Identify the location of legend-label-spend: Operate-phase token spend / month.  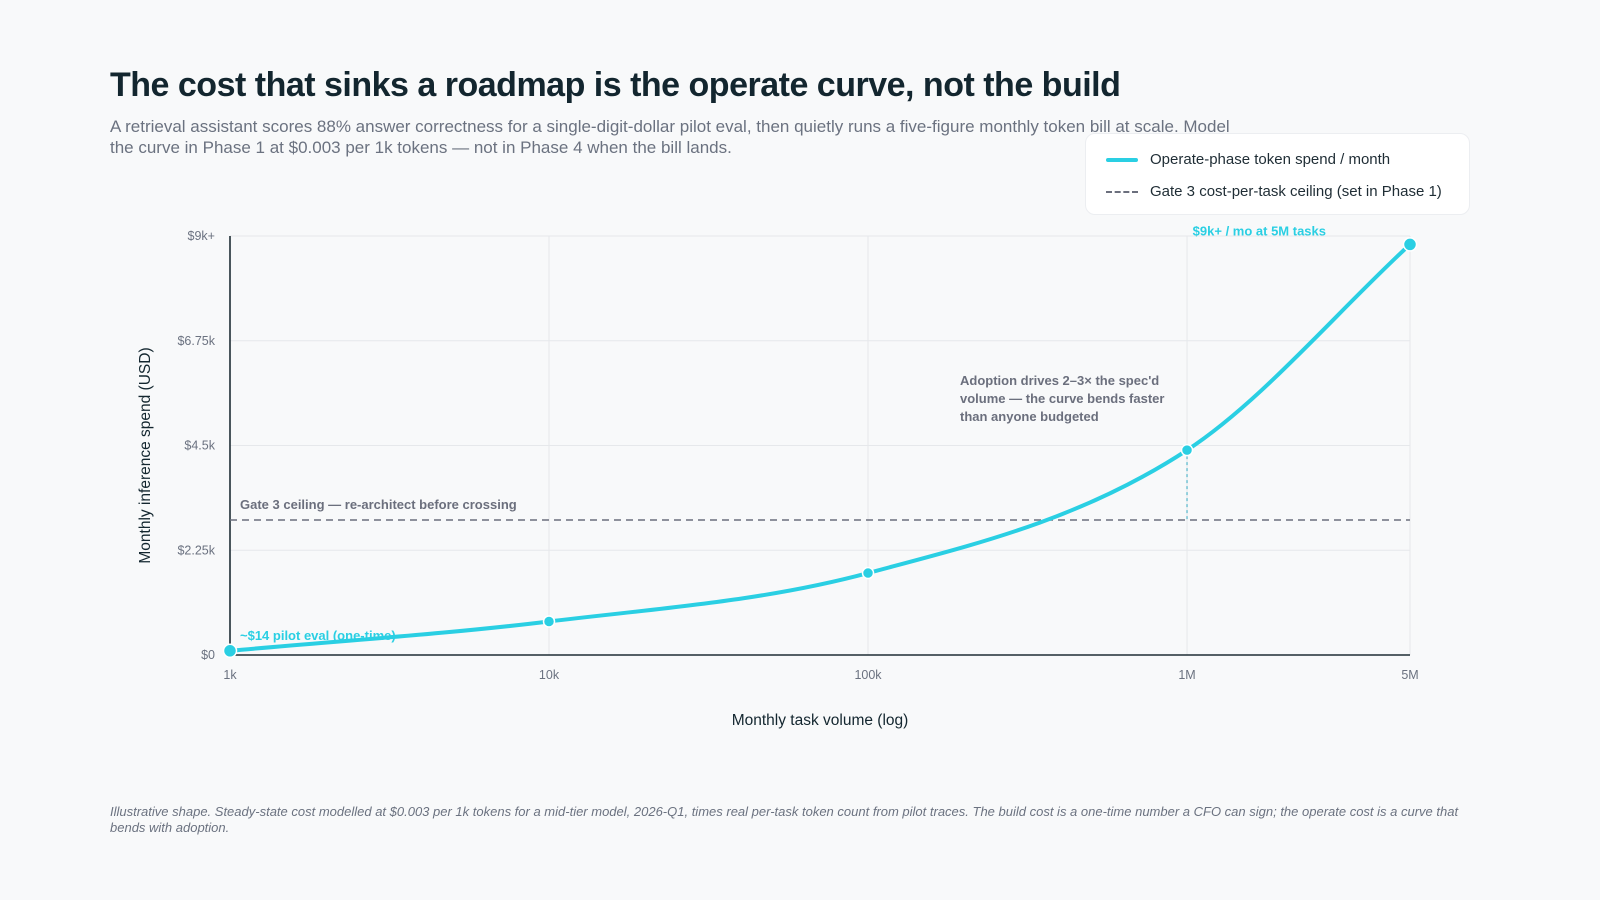
(1270, 159).